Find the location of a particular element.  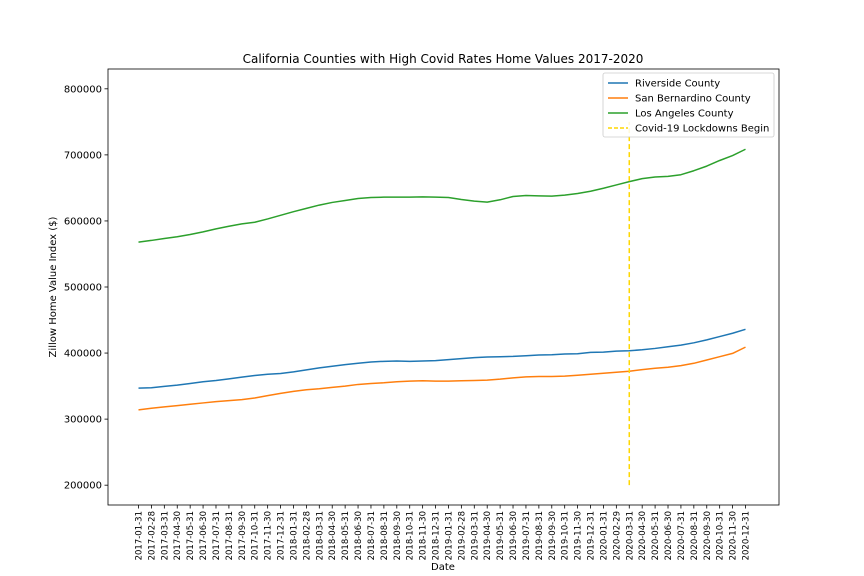

x-tick-label: 2017-02-28 is located at coordinates (152, 535).